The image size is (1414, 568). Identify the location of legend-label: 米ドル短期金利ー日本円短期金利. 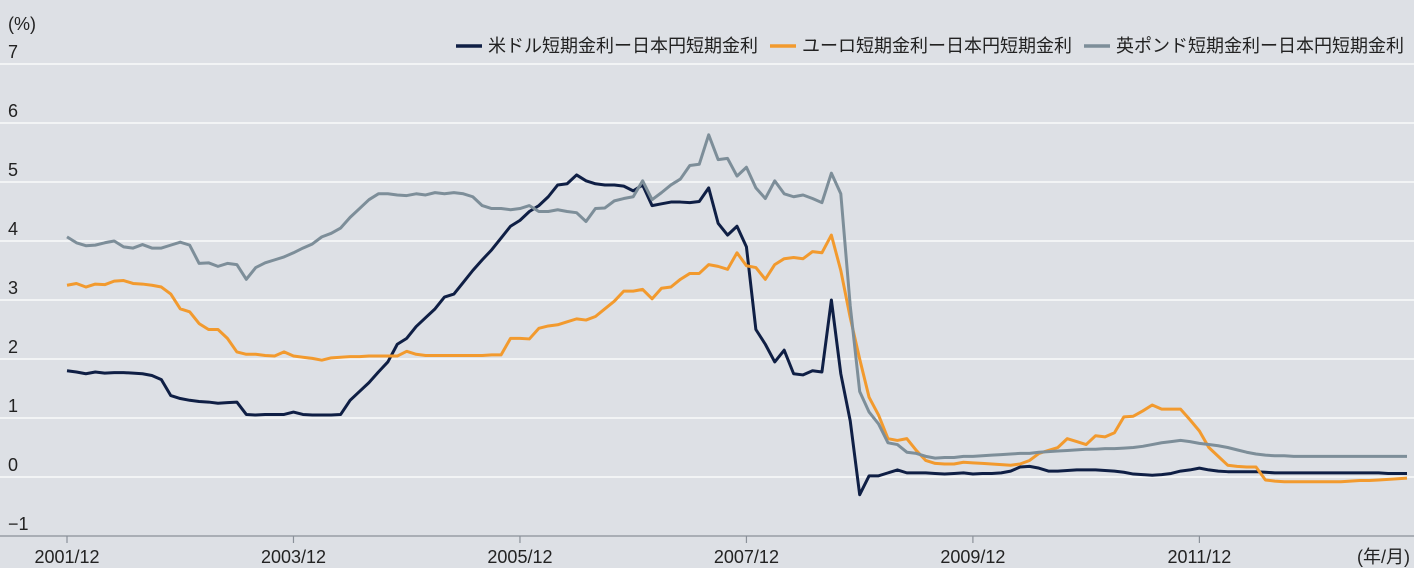
(623, 46).